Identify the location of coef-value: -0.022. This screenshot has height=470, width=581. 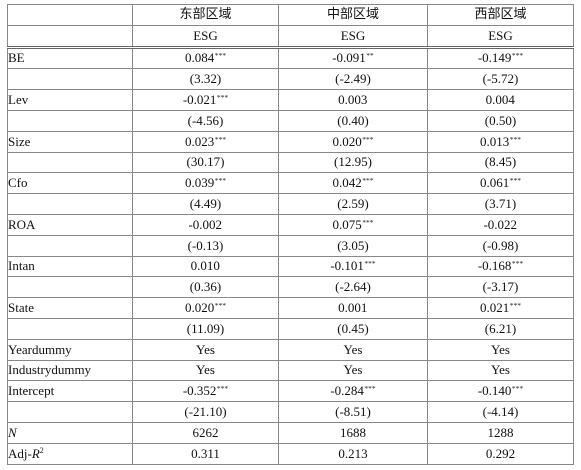
(500, 224).